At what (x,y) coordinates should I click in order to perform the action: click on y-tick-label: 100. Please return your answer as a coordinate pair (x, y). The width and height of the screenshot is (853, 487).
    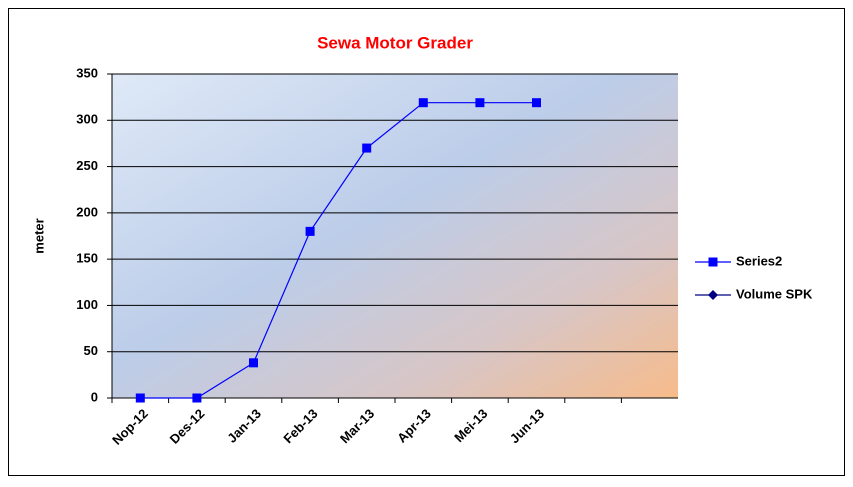
    Looking at the image, I should click on (87, 304).